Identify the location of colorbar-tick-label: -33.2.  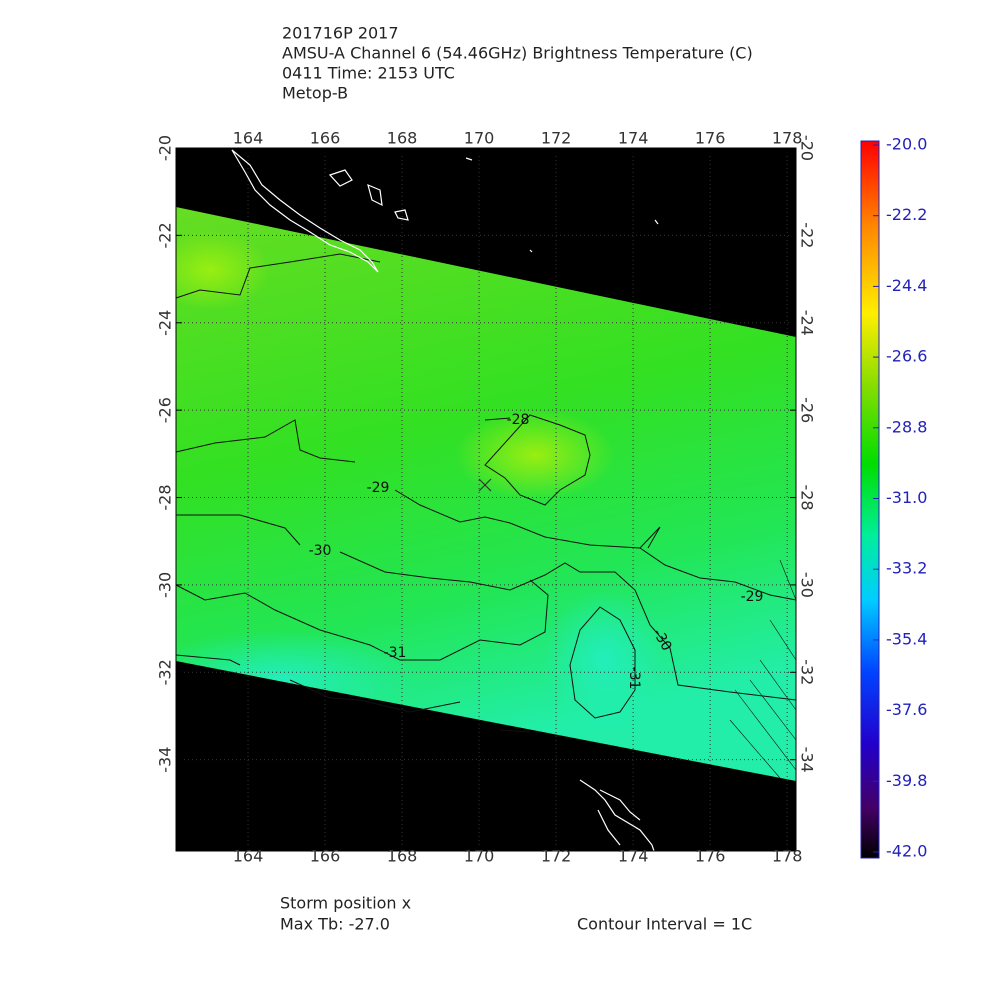
(906, 568).